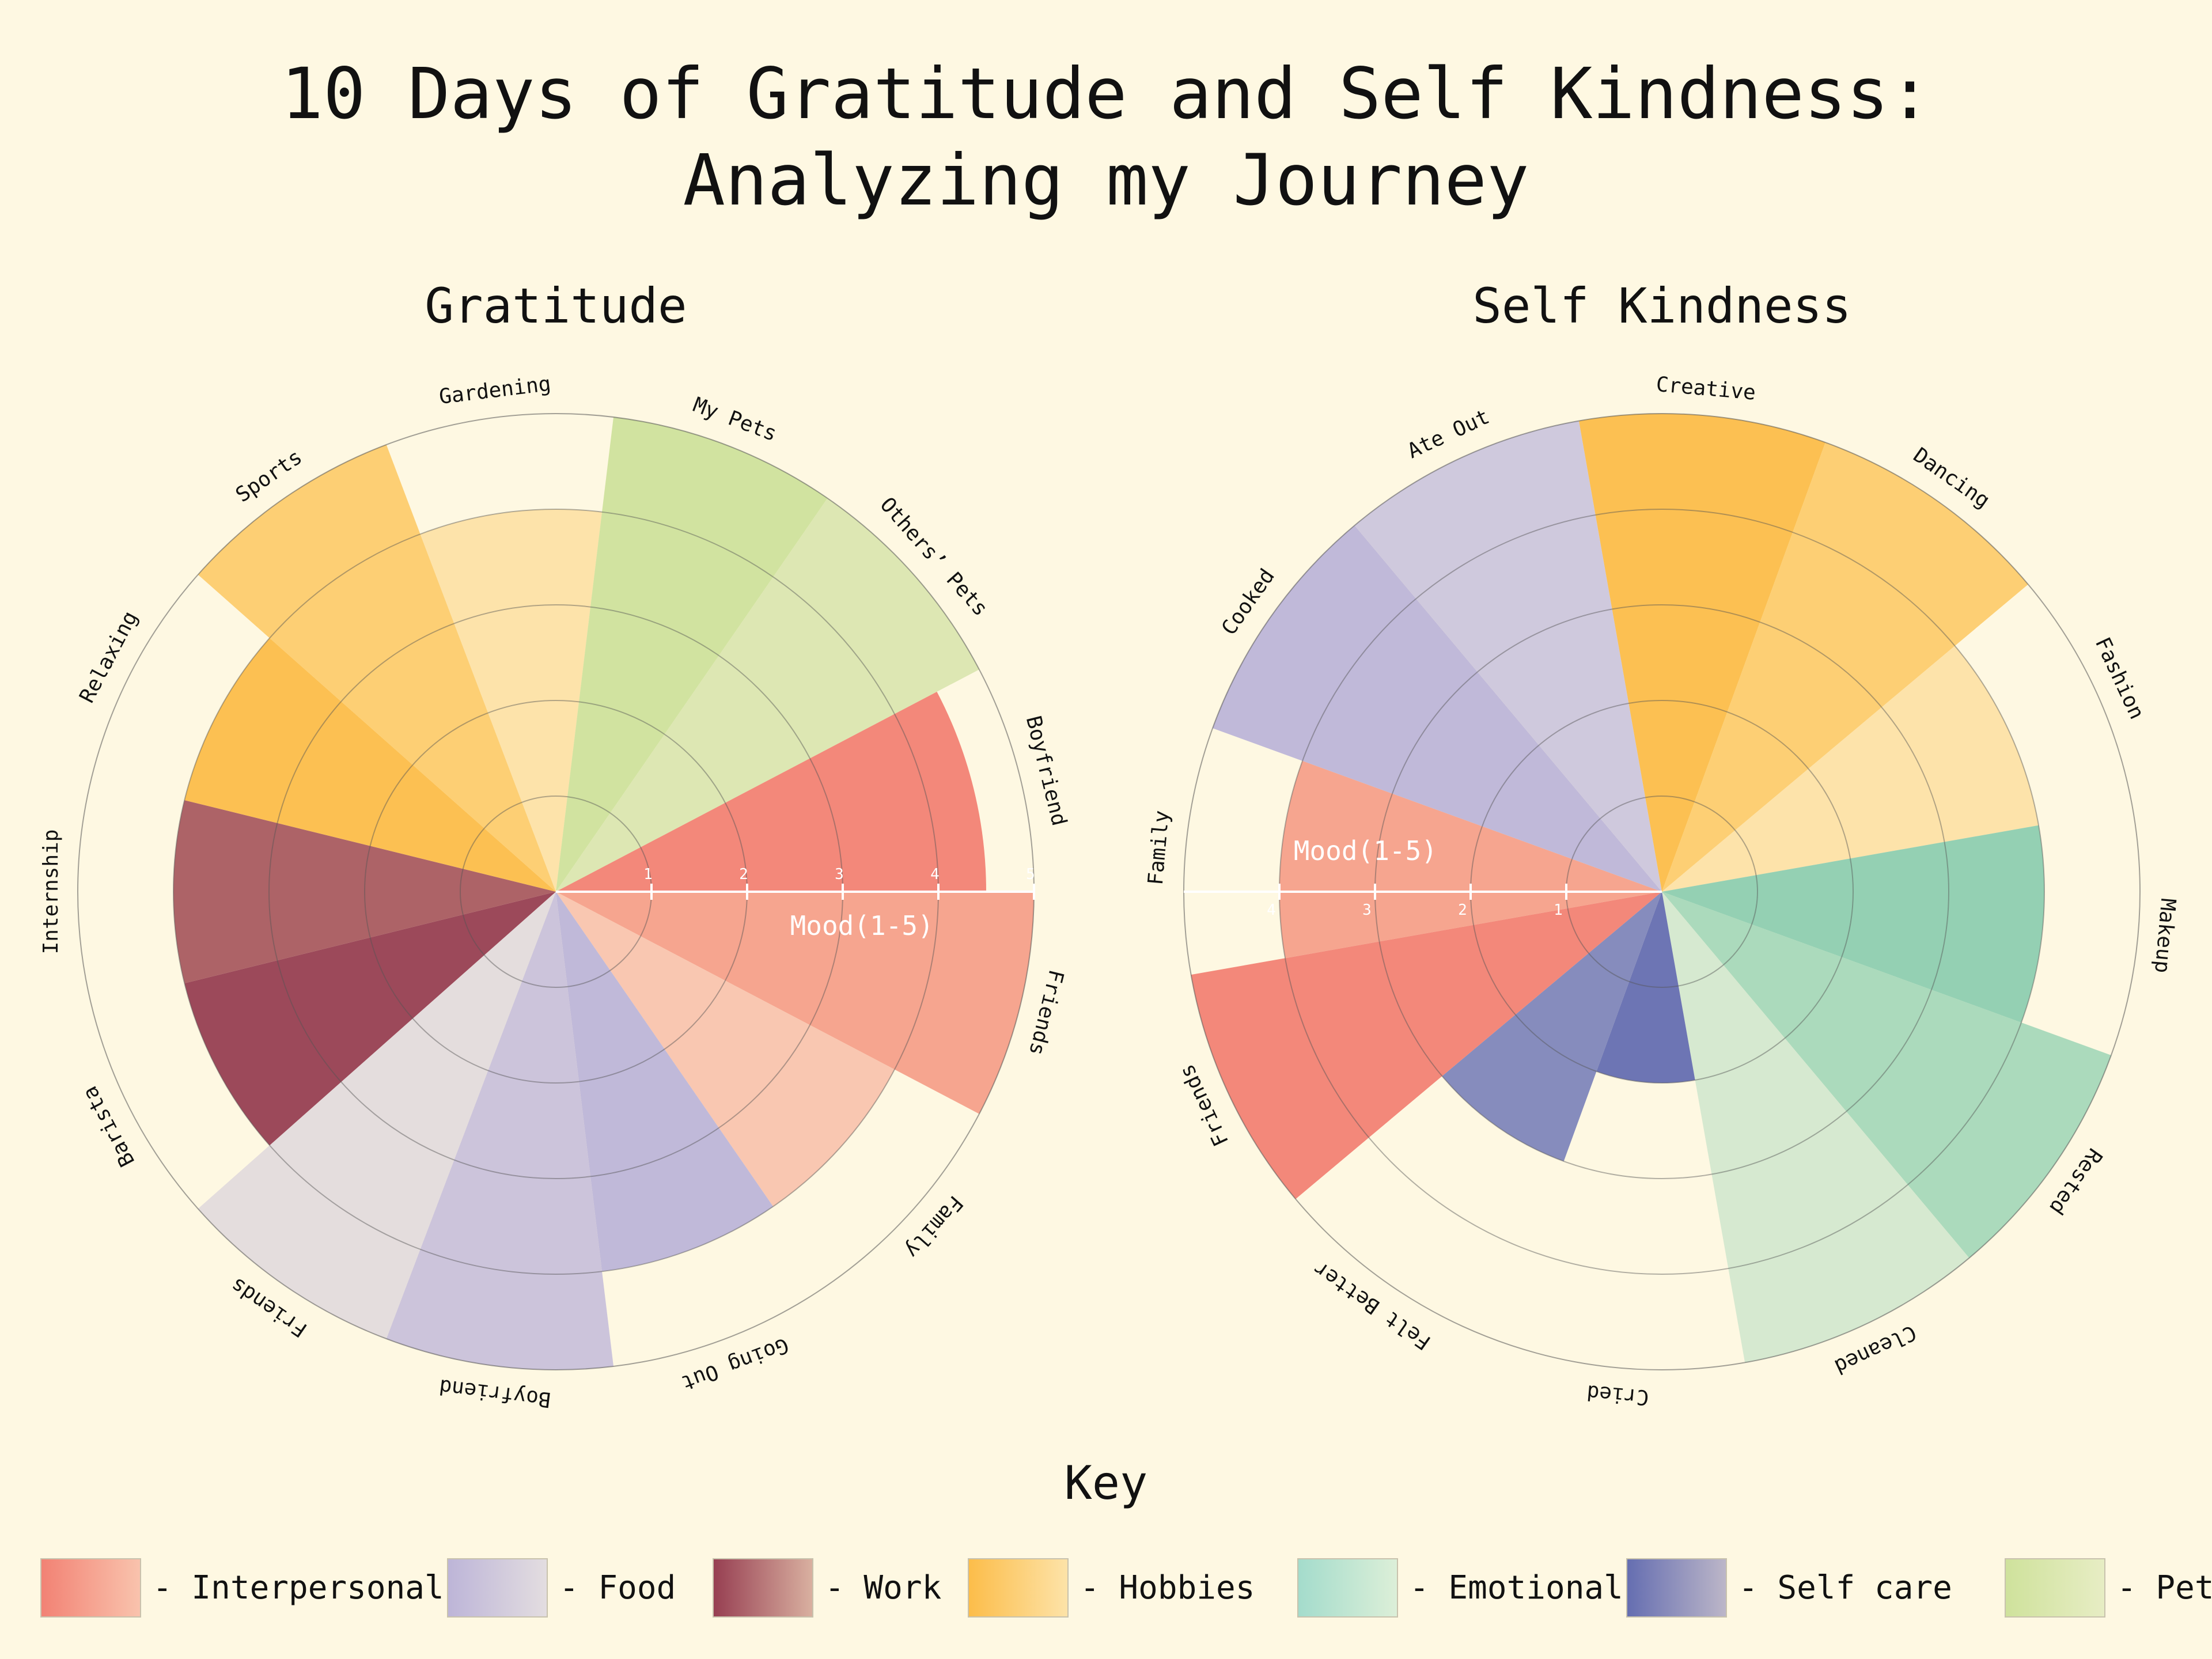 This screenshot has width=2212, height=1659. Describe the element at coordinates (1845, 1588) in the screenshot. I see `legend-label: - Self care` at that location.